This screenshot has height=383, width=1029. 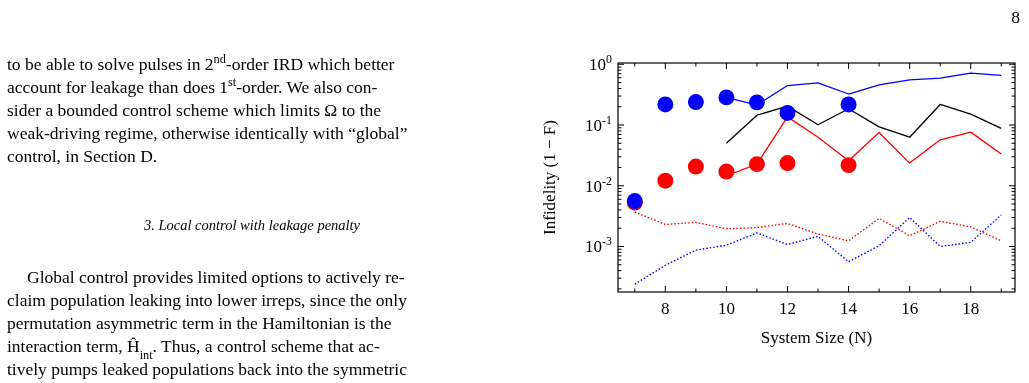 I want to click on text: permutation asymmetric term in the Hamiltonian is the, so click(x=199, y=323).